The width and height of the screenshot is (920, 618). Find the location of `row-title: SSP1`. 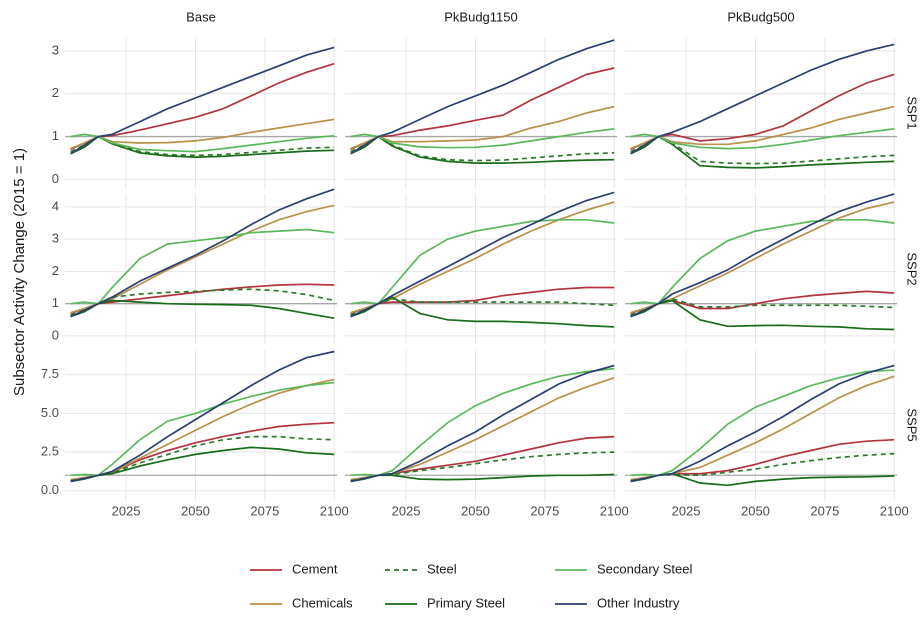

row-title: SSP1 is located at coordinates (912, 112).